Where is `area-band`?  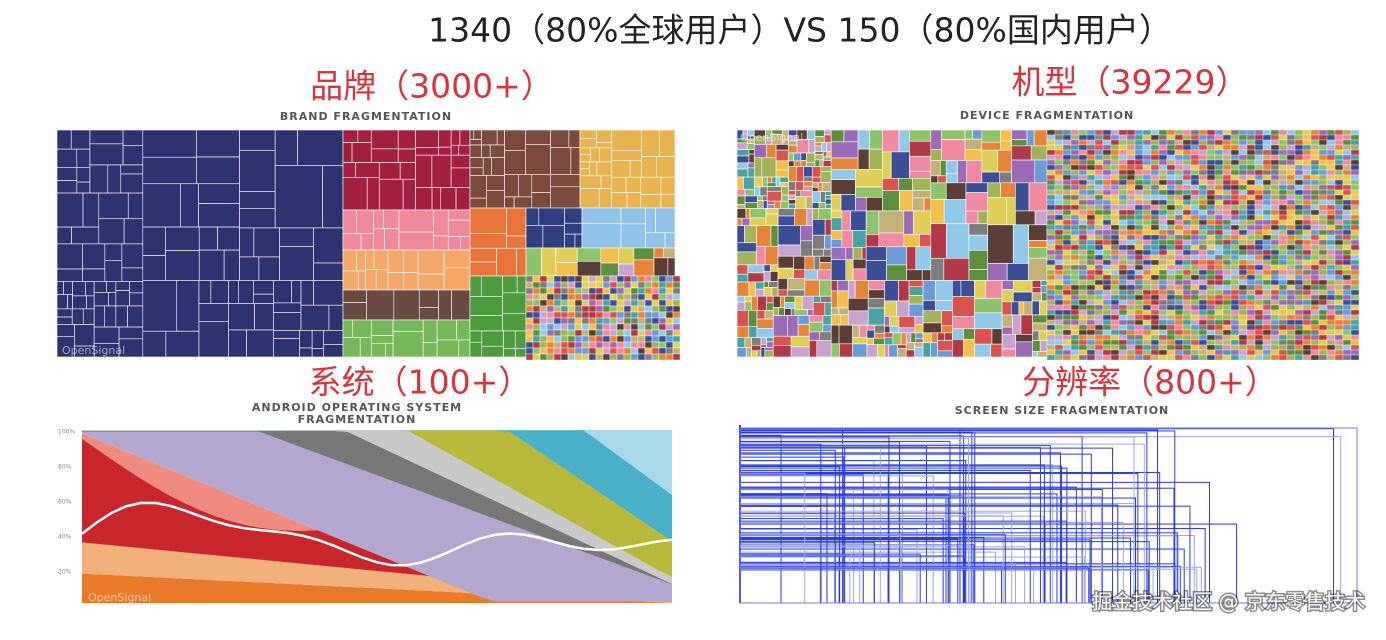
area-band is located at coordinates (377, 507).